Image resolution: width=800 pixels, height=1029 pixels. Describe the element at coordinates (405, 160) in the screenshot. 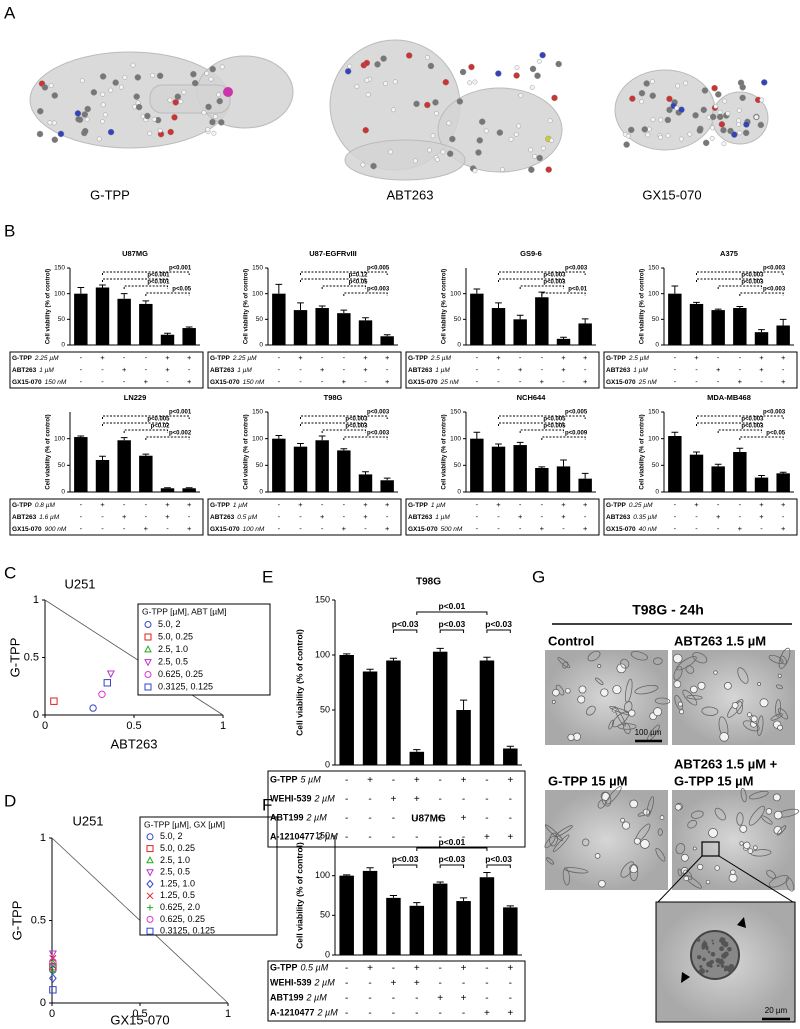

I see `surface` at that location.